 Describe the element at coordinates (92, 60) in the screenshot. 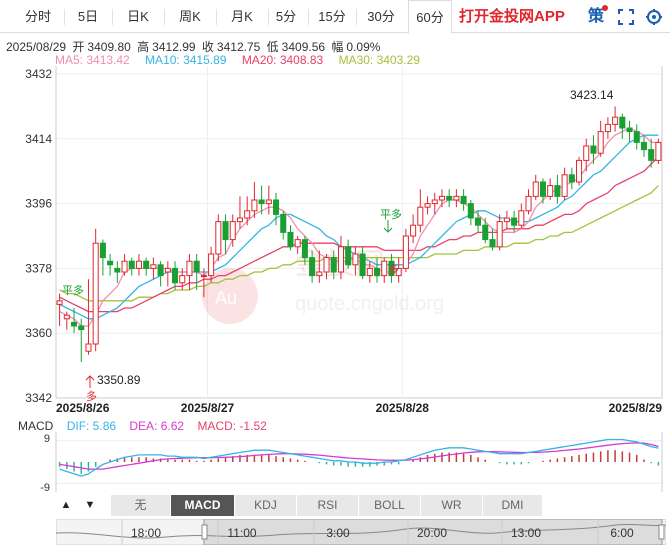

I see `ma5-label: MA5: 3413.42` at that location.